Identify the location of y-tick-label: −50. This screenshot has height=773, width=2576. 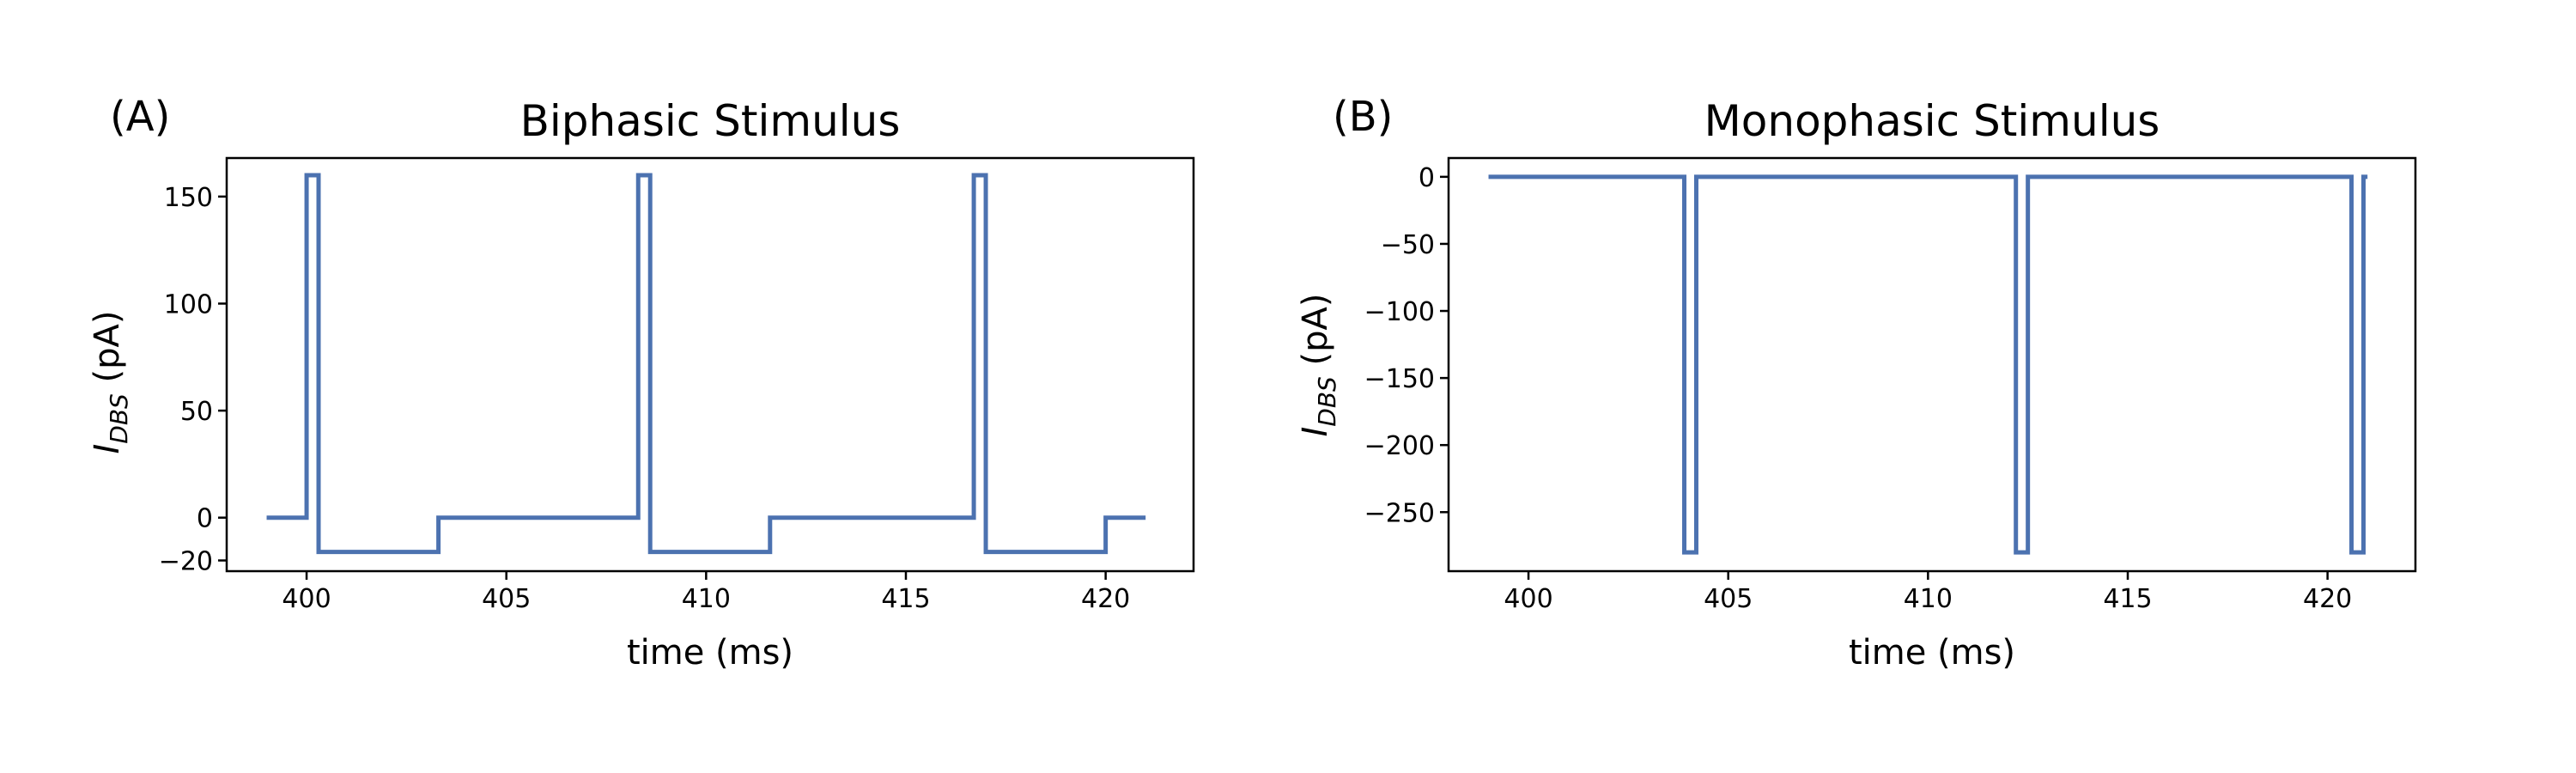
(1408, 245).